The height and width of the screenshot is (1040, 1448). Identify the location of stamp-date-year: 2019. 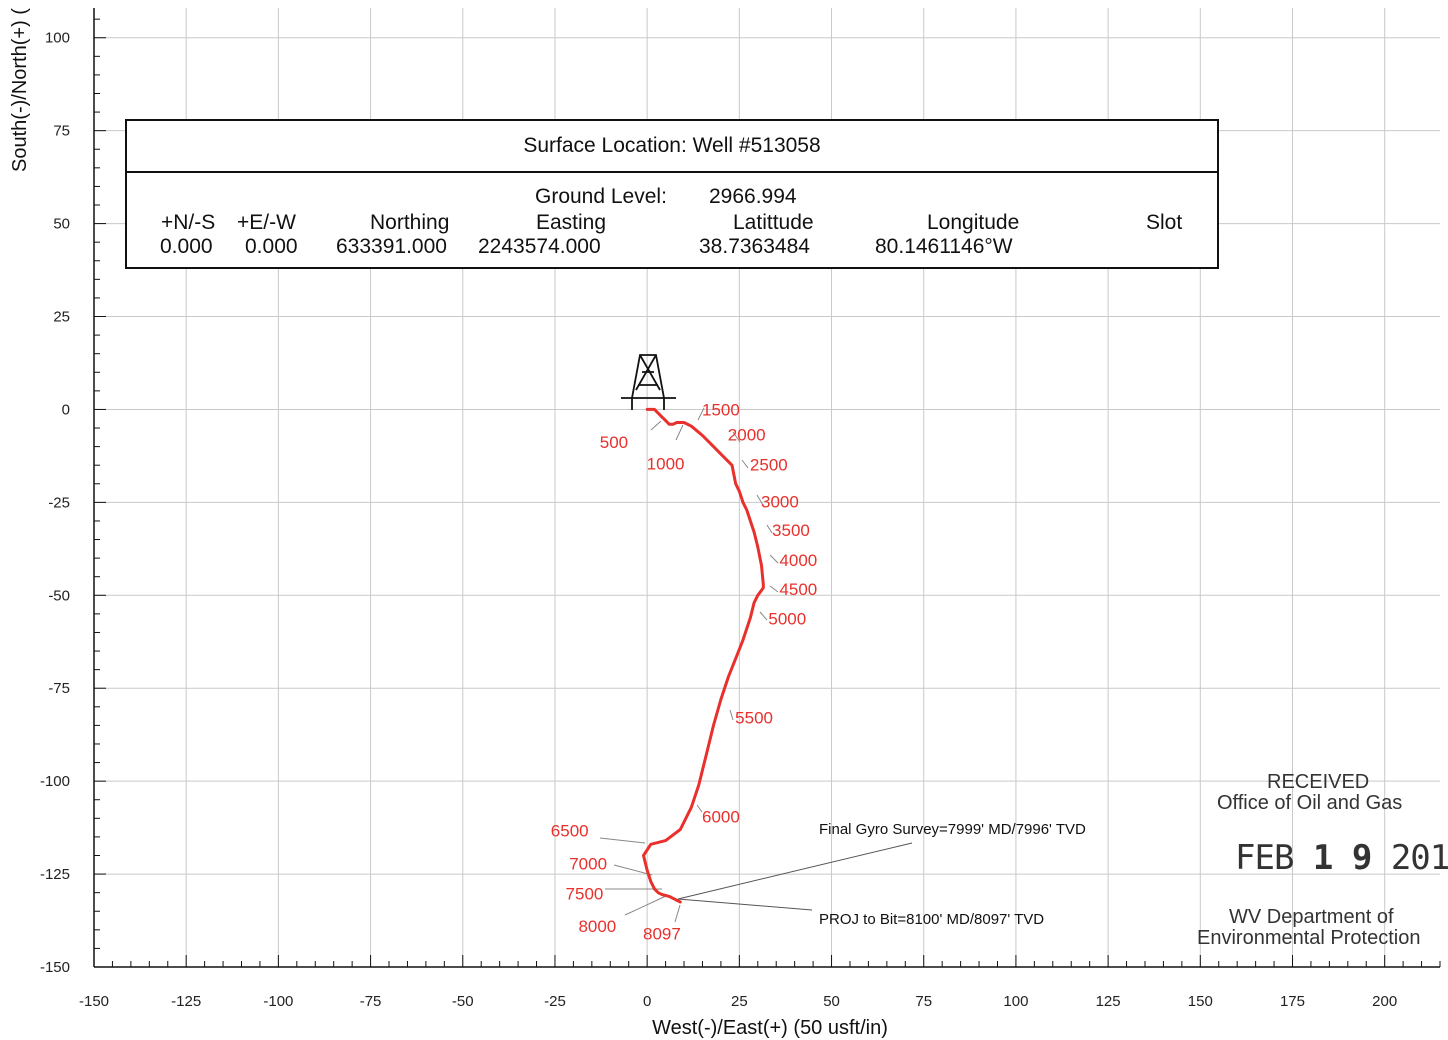
(1419, 858).